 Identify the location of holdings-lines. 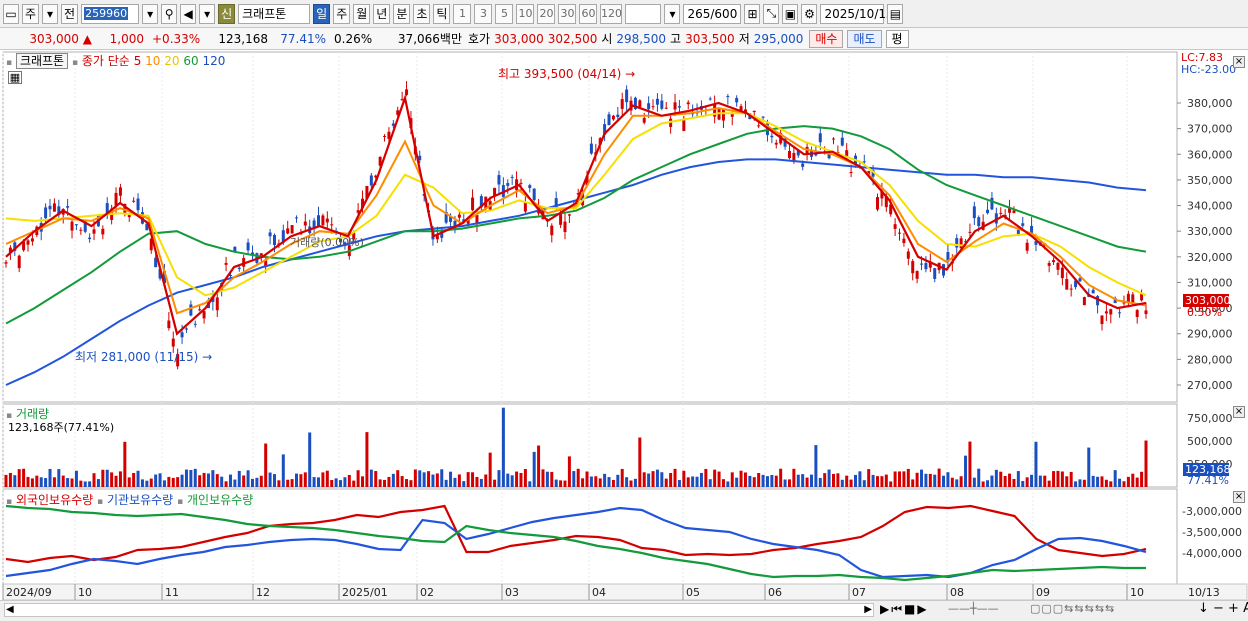
(576, 543).